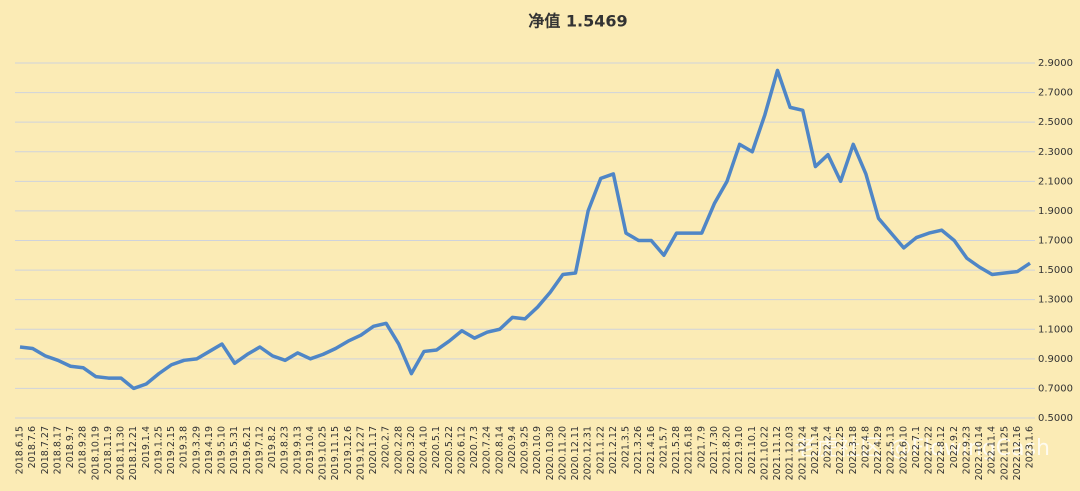  What do you see at coordinates (373, 450) in the screenshot?
I see `x-tick-label: 2020.1.17` at bounding box center [373, 450].